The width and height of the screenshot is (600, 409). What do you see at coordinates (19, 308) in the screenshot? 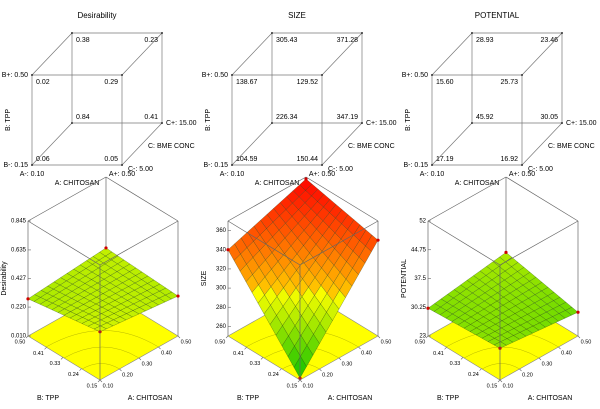
I see `z-tick-label: 0.220` at bounding box center [19, 308].